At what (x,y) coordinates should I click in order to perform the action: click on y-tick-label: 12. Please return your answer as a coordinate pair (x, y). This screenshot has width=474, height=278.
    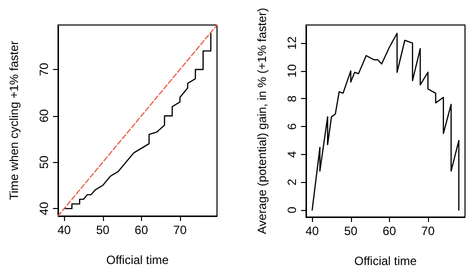
    Looking at the image, I should click on (292, 43).